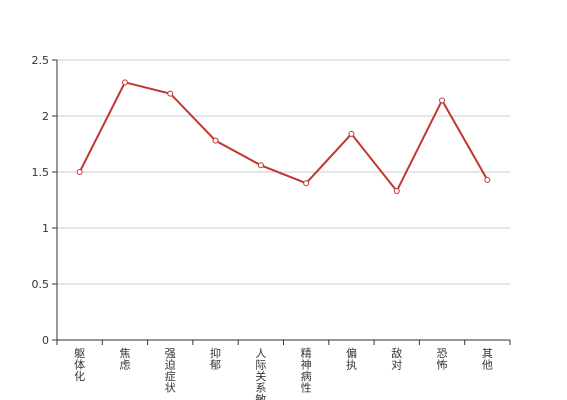 The width and height of the screenshot is (567, 400). Describe the element at coordinates (442, 359) in the screenshot. I see `x-tick-label: 恐怖` at that location.